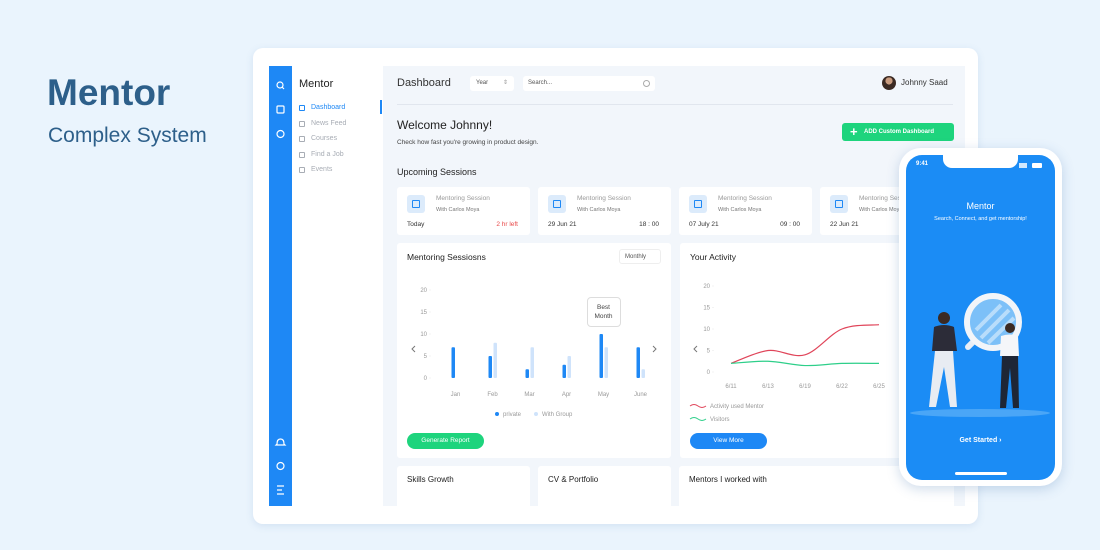 The width and height of the screenshot is (1100, 550). What do you see at coordinates (437, 172) in the screenshot?
I see `section-title: Upcoming Sessions` at bounding box center [437, 172].